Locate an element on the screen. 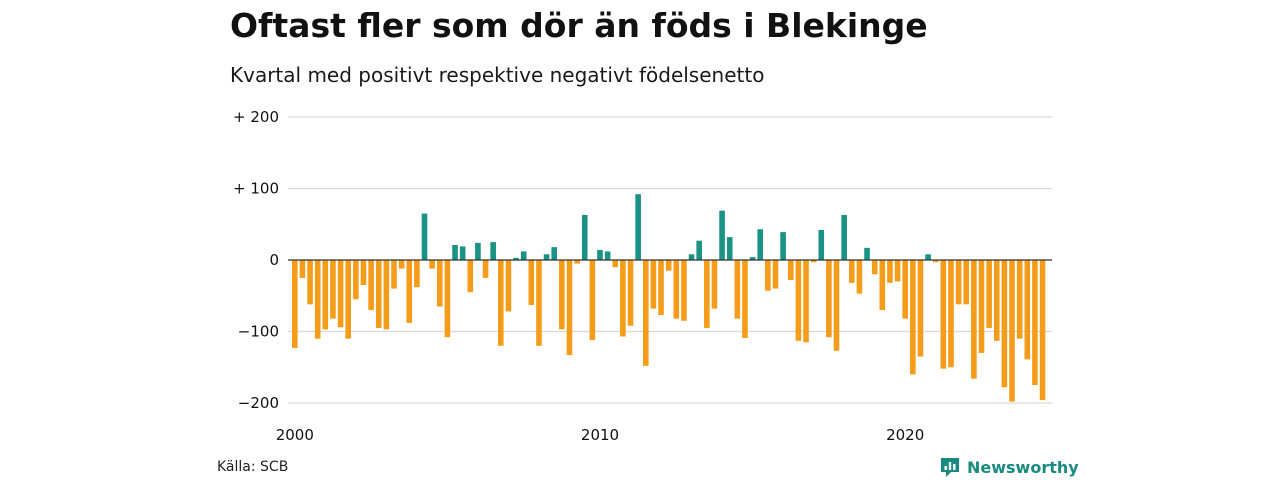  brand-logo: Newsworthy is located at coordinates (1009, 467).